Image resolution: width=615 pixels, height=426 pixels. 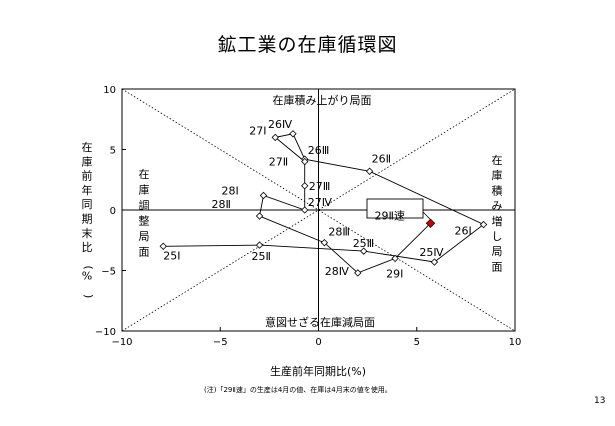 What do you see at coordinates (113, 211) in the screenshot?
I see `y-tick-label: 0` at bounding box center [113, 211].